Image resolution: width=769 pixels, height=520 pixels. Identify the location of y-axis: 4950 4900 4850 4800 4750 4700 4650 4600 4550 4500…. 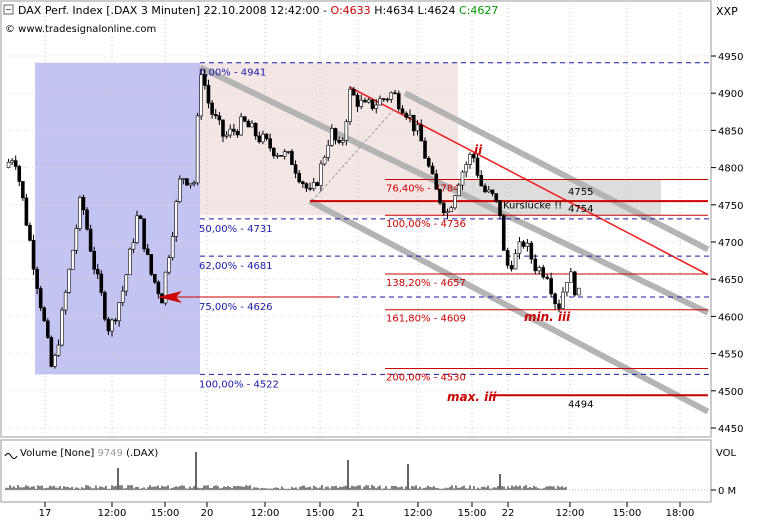
(727, 243).